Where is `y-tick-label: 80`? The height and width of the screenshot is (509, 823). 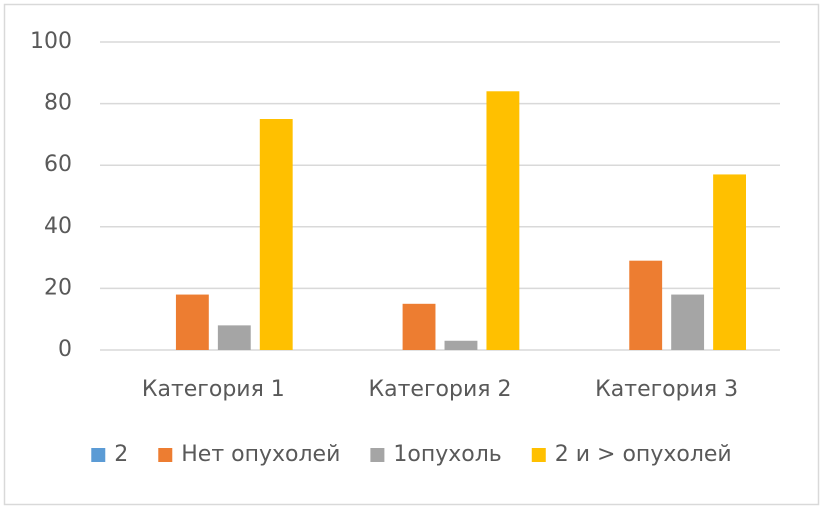
y-tick-label: 80 is located at coordinates (58, 103).